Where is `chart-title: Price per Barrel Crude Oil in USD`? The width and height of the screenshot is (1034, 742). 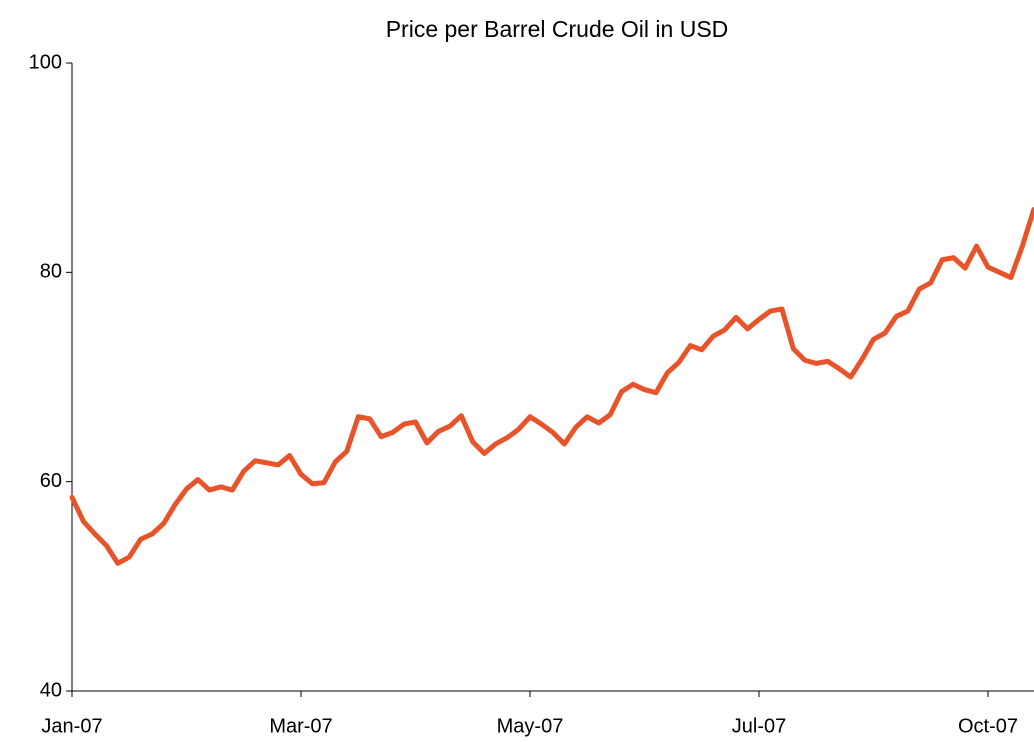
chart-title: Price per Barrel Crude Oil in USD is located at coordinates (557, 29).